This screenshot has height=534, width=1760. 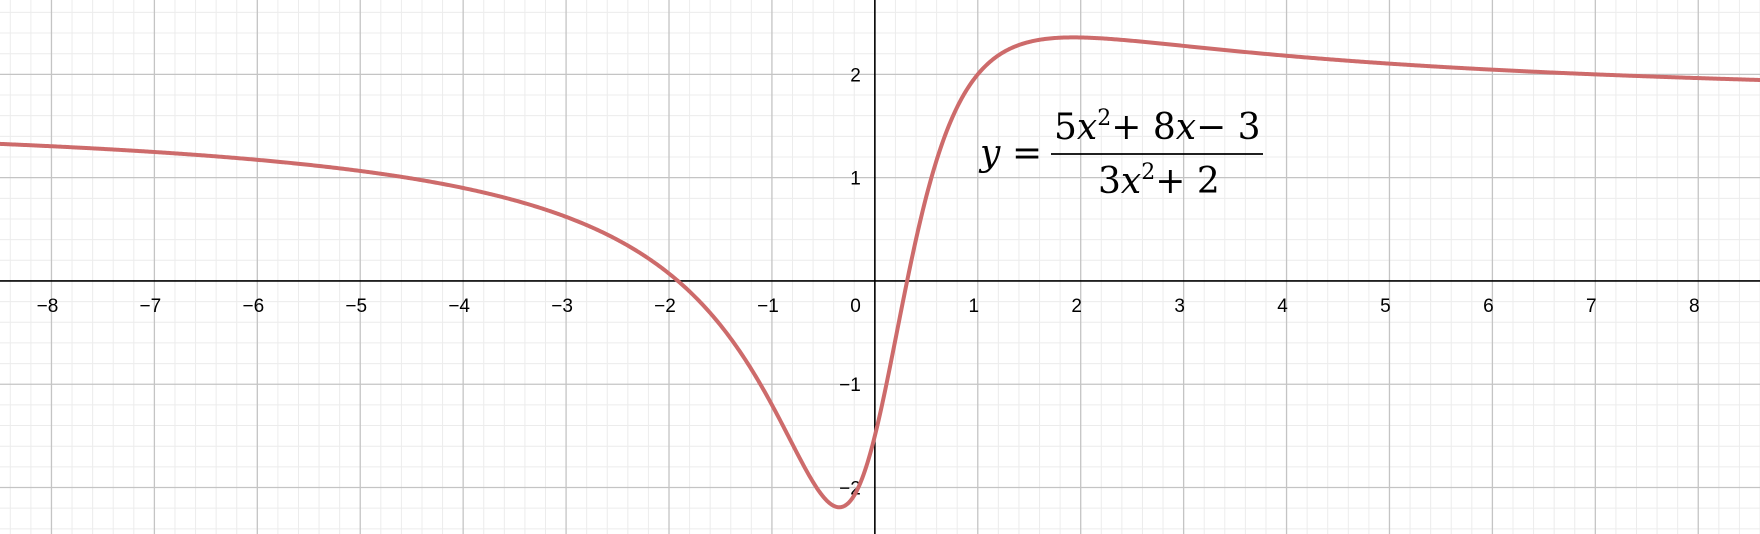 What do you see at coordinates (855, 75) in the screenshot?
I see `y-tick-label: 2` at bounding box center [855, 75].